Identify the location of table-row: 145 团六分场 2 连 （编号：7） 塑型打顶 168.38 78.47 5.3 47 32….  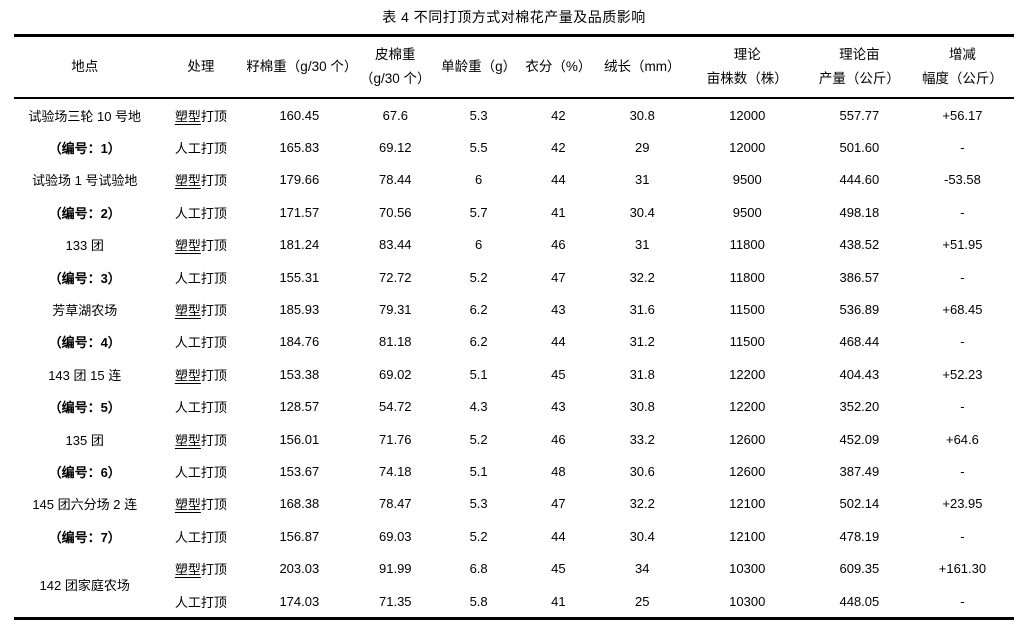
(514, 516).